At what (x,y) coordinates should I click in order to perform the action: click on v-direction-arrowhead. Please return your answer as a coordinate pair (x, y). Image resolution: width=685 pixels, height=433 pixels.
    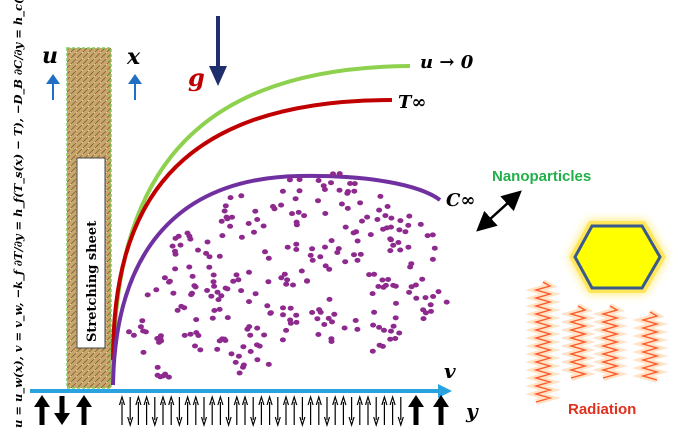
    Looking at the image, I should click on (445, 391).